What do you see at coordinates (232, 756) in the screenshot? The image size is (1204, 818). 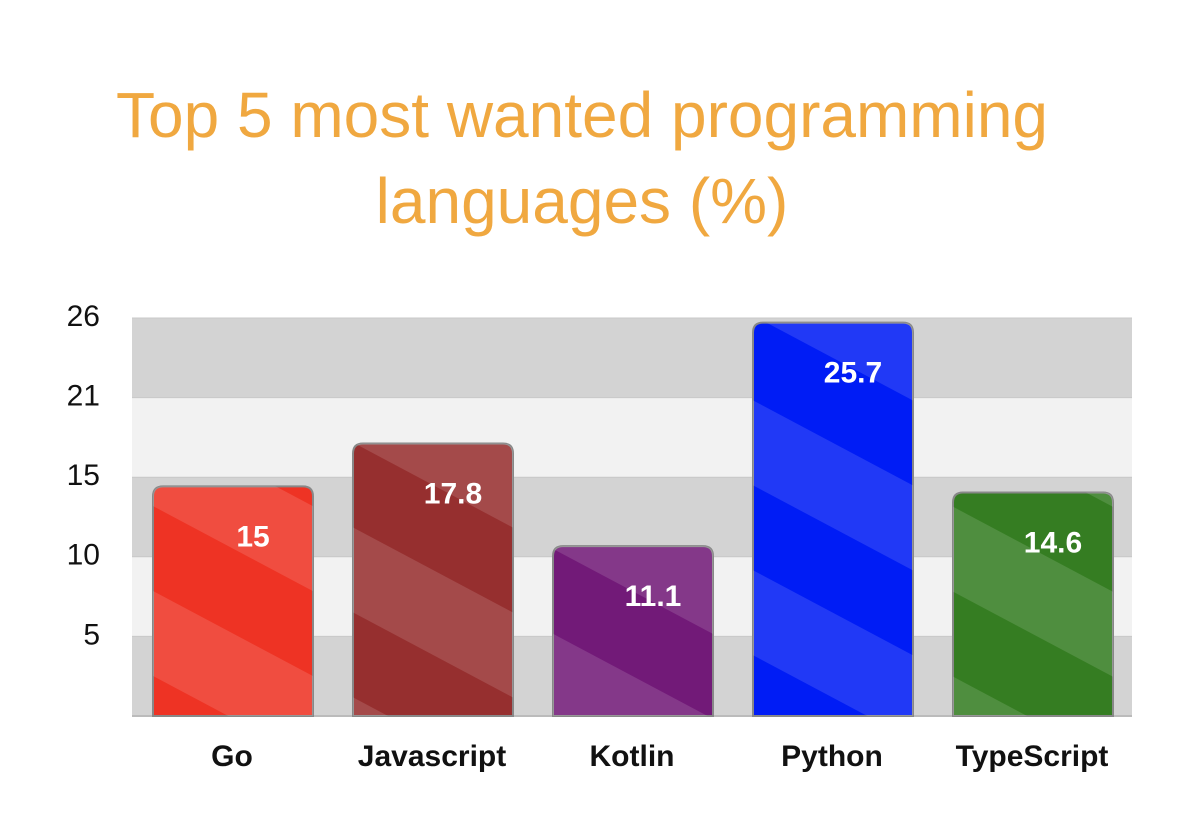 I see `x-tick-label: Go` at bounding box center [232, 756].